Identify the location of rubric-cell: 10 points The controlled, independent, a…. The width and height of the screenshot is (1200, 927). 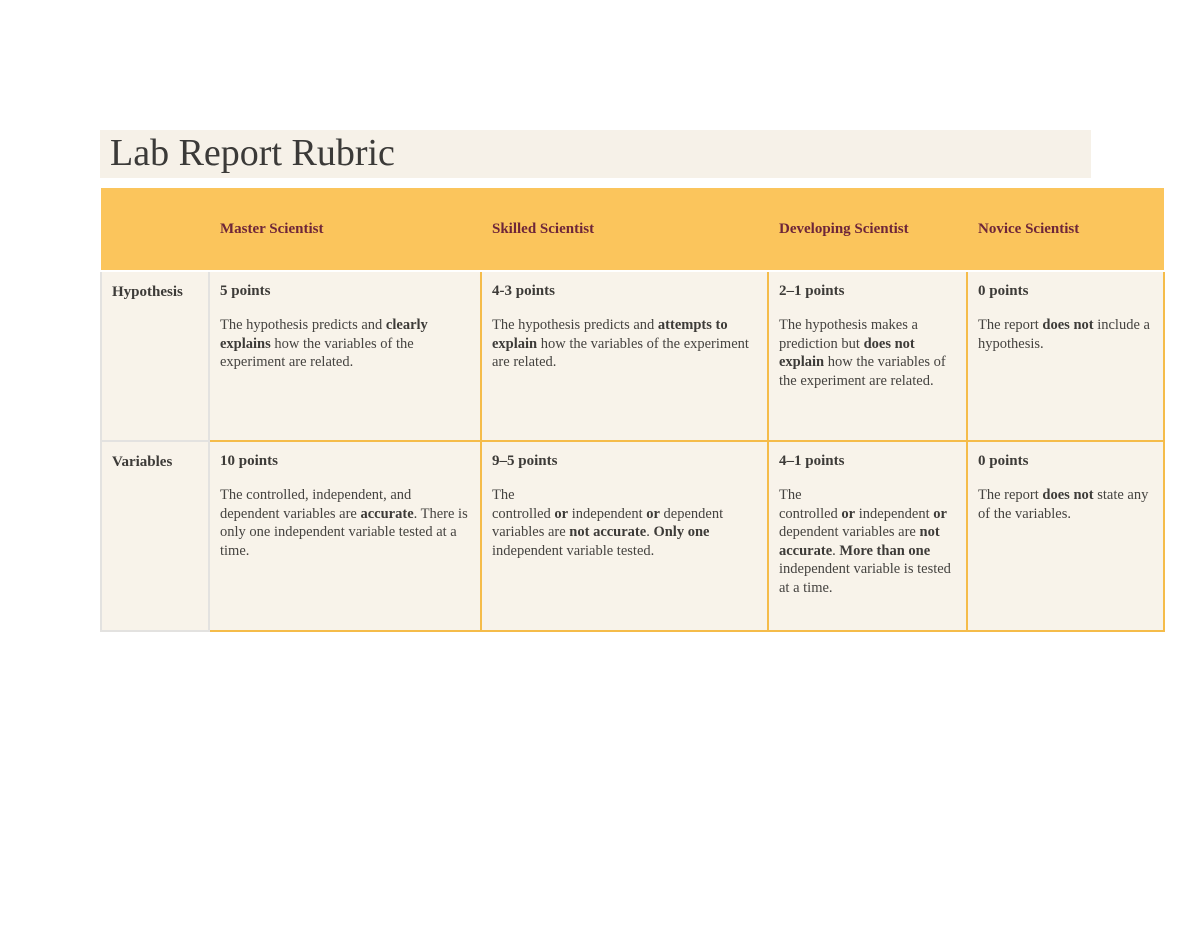
(345, 536).